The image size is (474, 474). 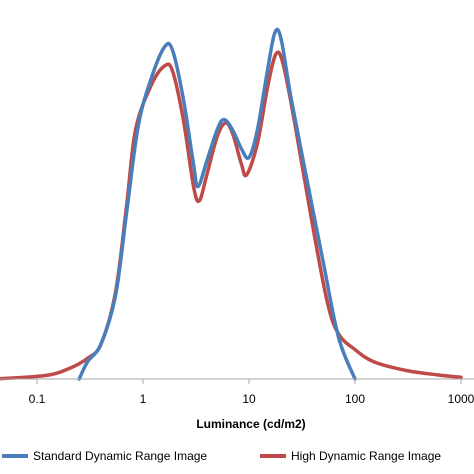 I want to click on x-tick-label: 10, so click(x=249, y=399).